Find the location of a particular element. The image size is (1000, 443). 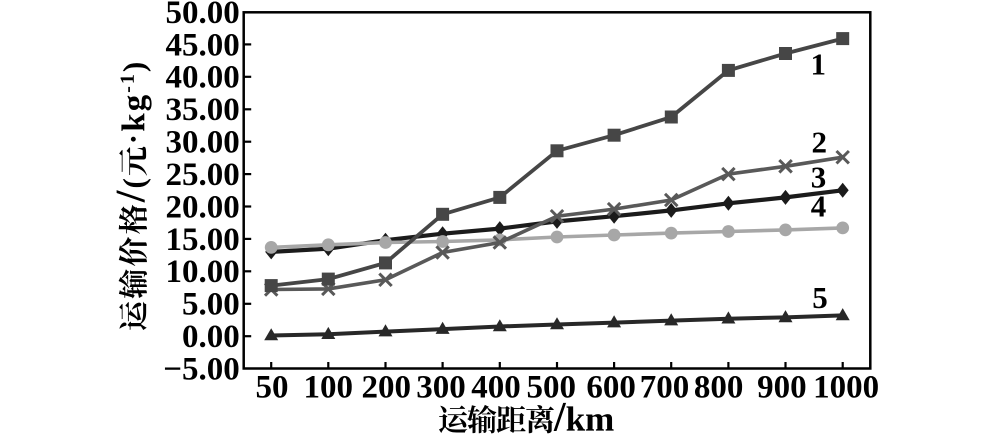

svg-text: 900 is located at coordinates (782, 387).